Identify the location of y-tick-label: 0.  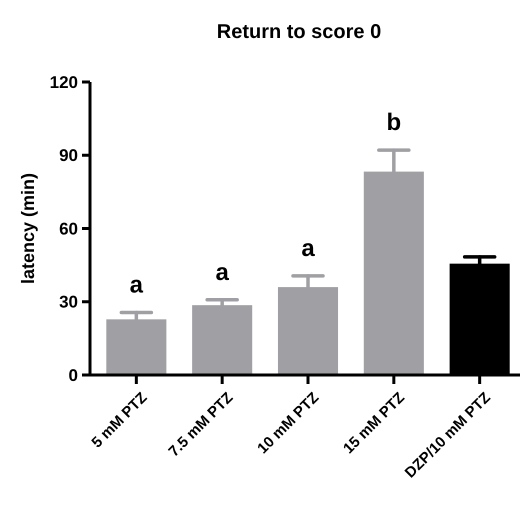
(73, 375).